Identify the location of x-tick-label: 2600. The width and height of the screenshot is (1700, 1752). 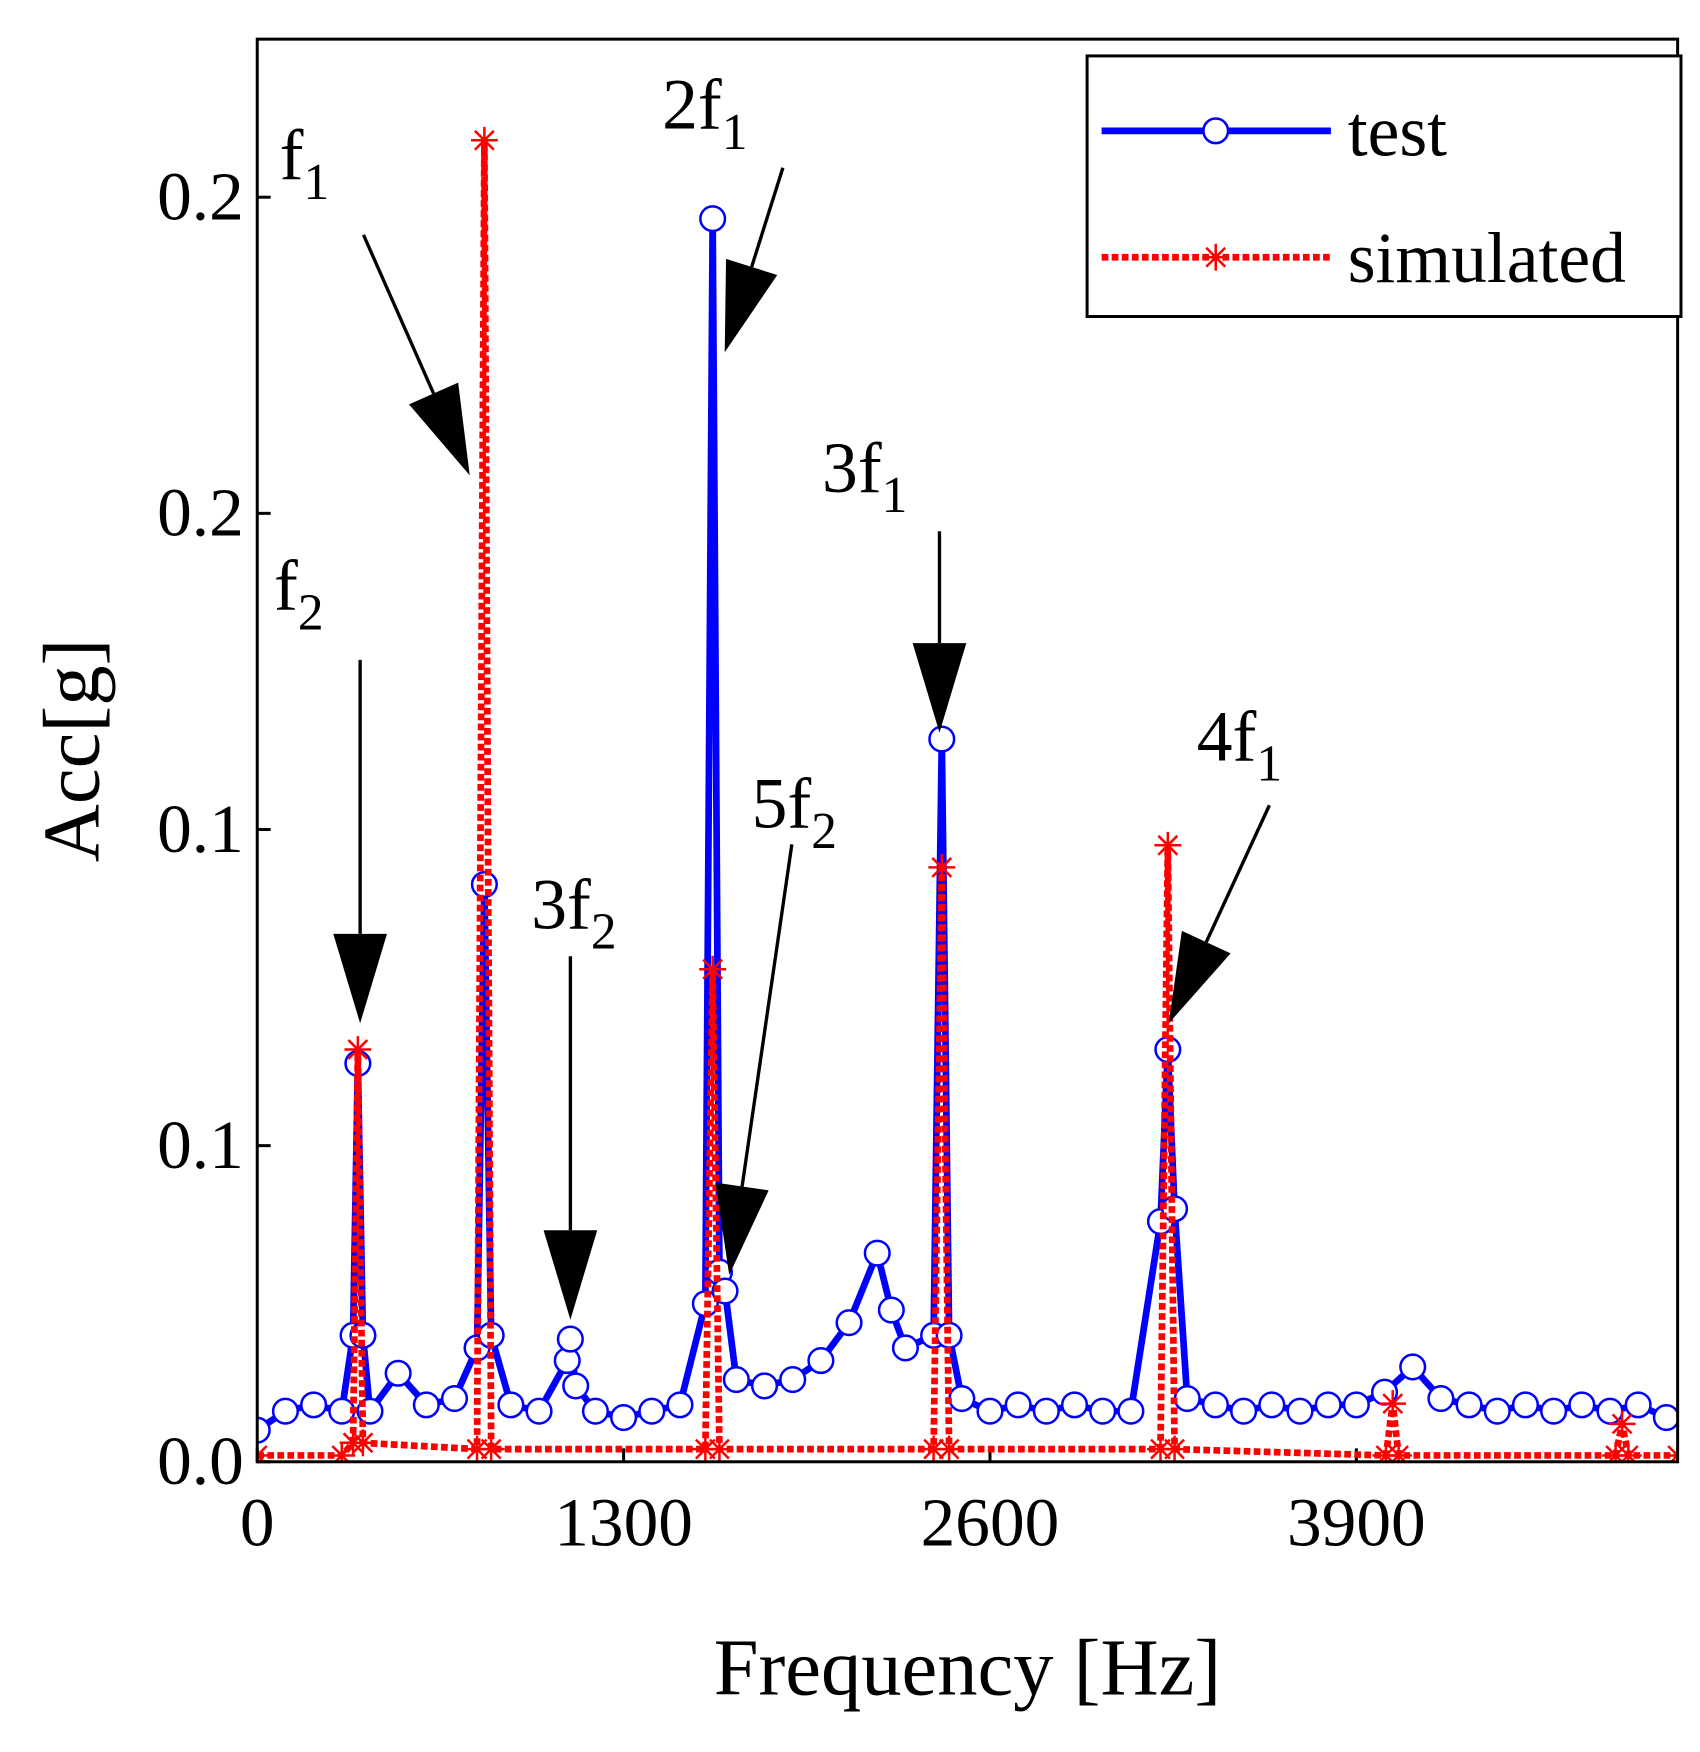
(990, 1522).